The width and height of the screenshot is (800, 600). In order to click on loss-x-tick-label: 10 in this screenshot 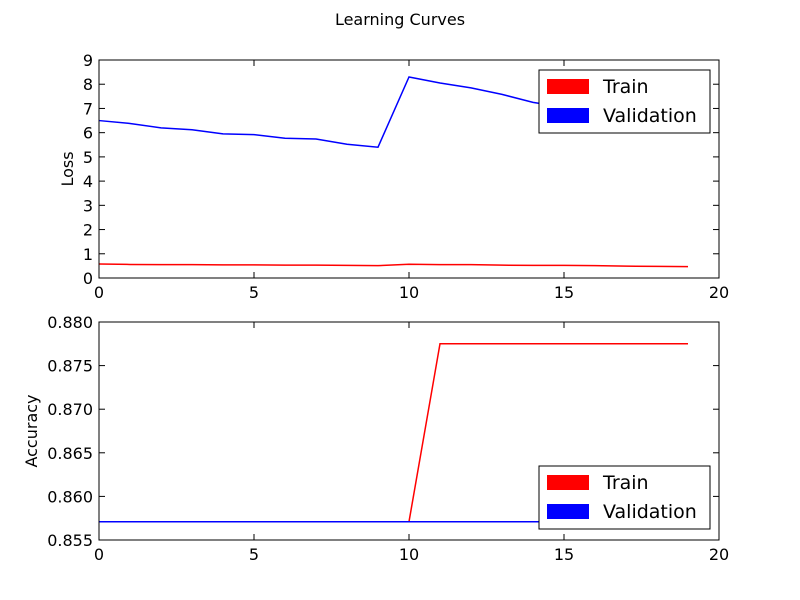, I will do `click(409, 292)`.